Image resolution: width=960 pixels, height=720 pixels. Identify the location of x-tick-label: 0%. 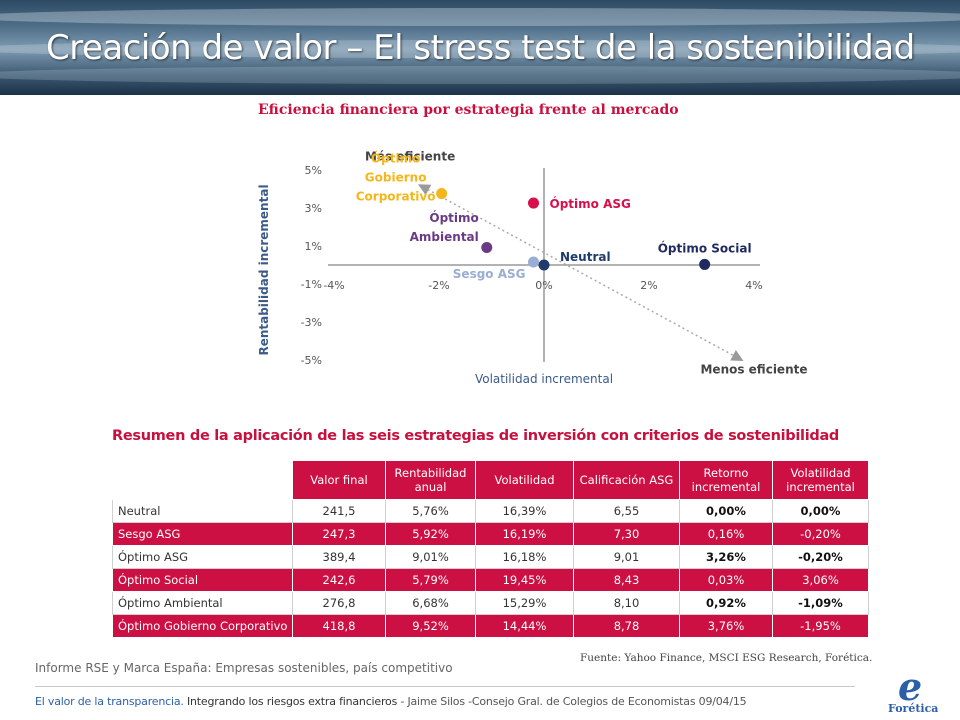
(543, 285).